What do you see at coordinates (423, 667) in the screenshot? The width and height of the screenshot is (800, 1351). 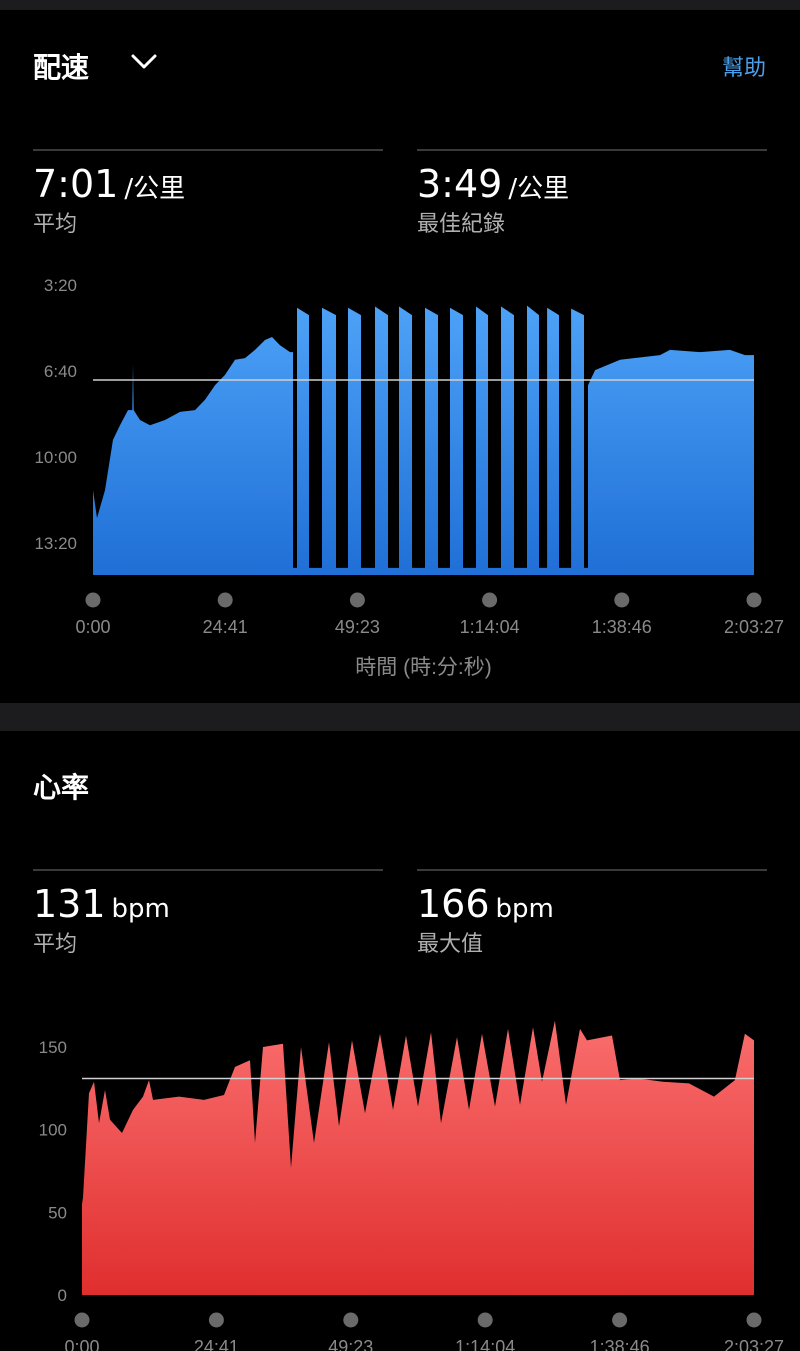 I see `x-axis-label: 時間 (時:分:秒)` at bounding box center [423, 667].